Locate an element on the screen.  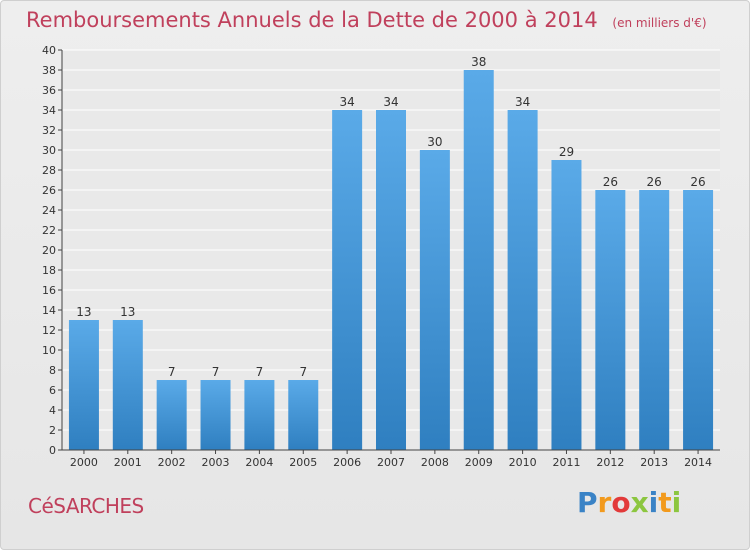
y-tick-label: 8 is located at coordinates (52, 370).